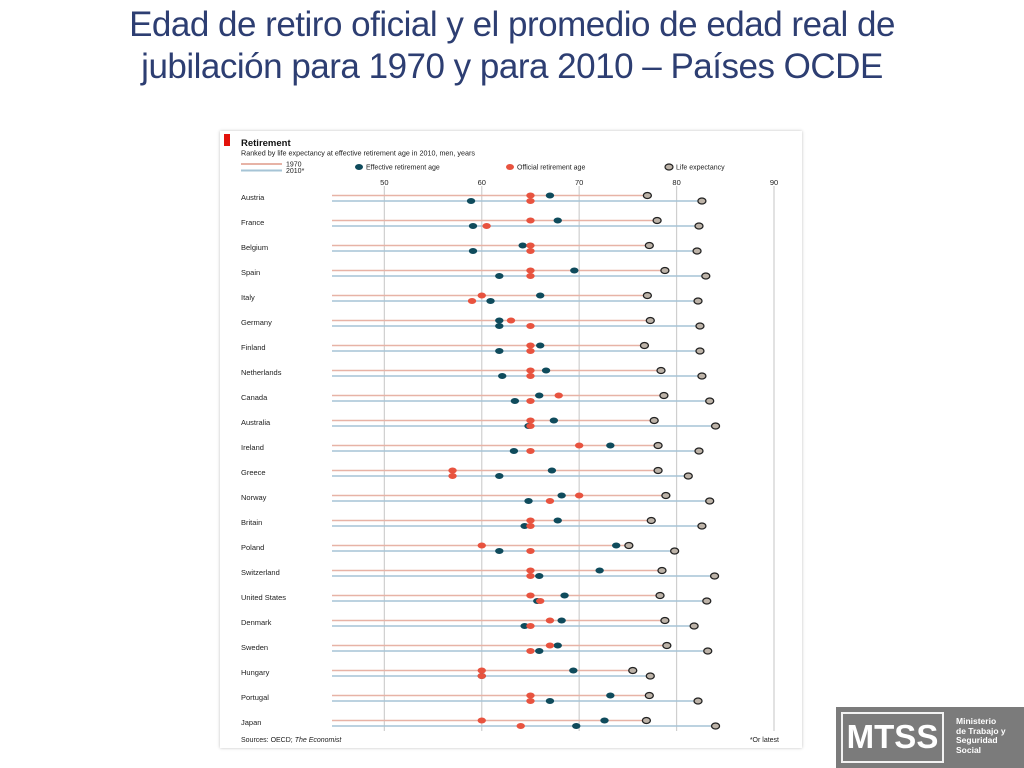 This screenshot has width=1024, height=768. Describe the element at coordinates (227, 140) in the screenshot. I see `brand-red-mark` at that location.